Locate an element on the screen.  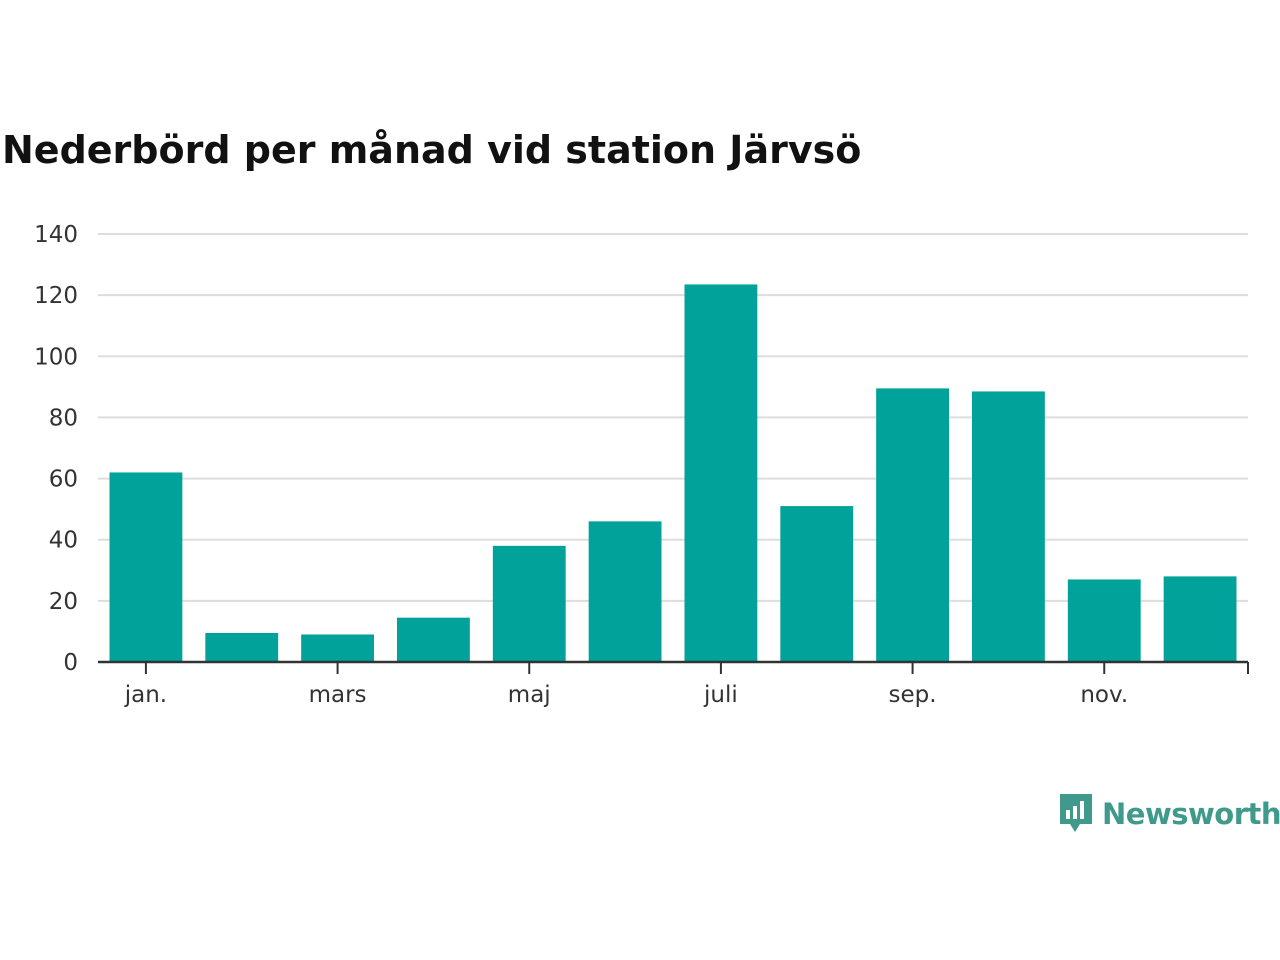
bar-dec is located at coordinates (1200, 619).